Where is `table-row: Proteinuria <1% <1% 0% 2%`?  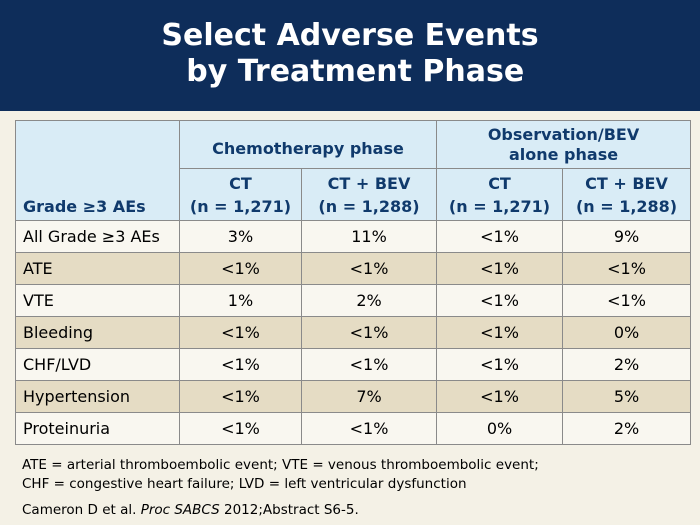 table-row: Proteinuria <1% <1% 0% 2% is located at coordinates (353, 428).